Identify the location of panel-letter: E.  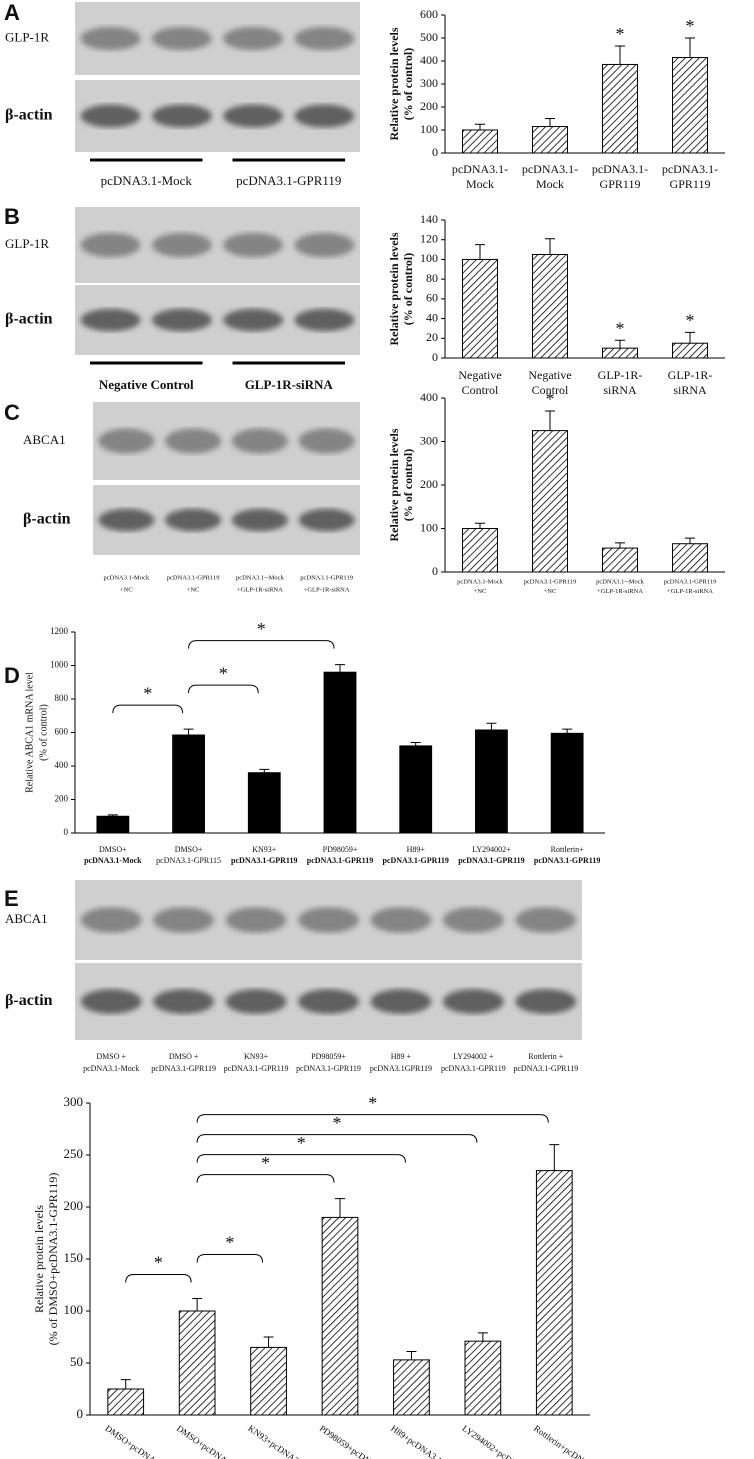
(11, 898).